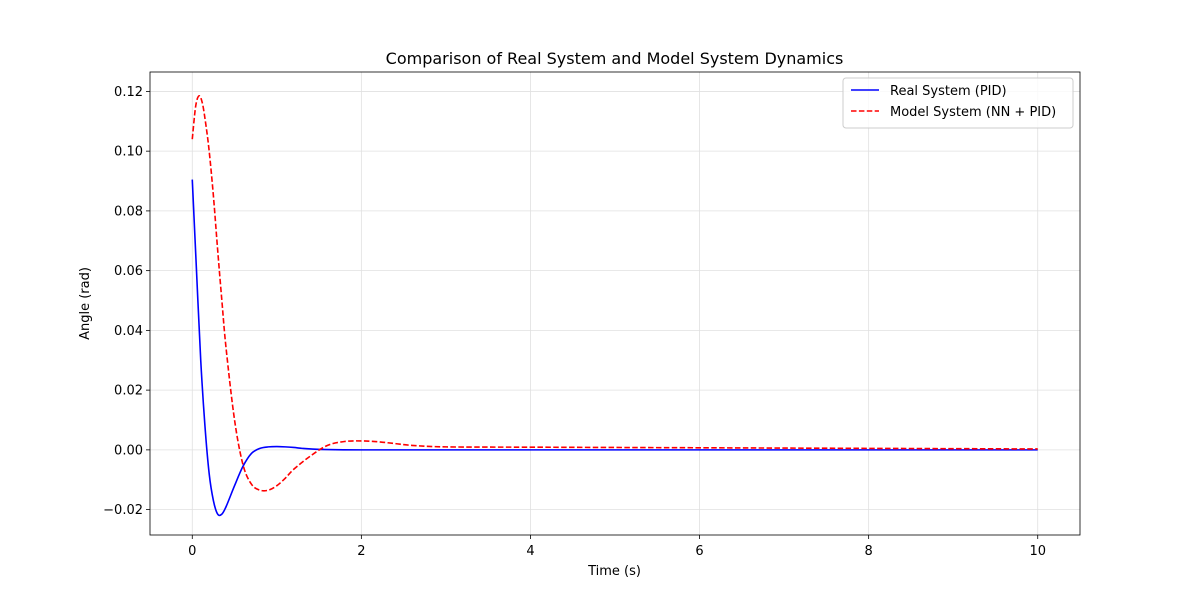  What do you see at coordinates (530, 551) in the screenshot?
I see `x-tick-label: 4` at bounding box center [530, 551].